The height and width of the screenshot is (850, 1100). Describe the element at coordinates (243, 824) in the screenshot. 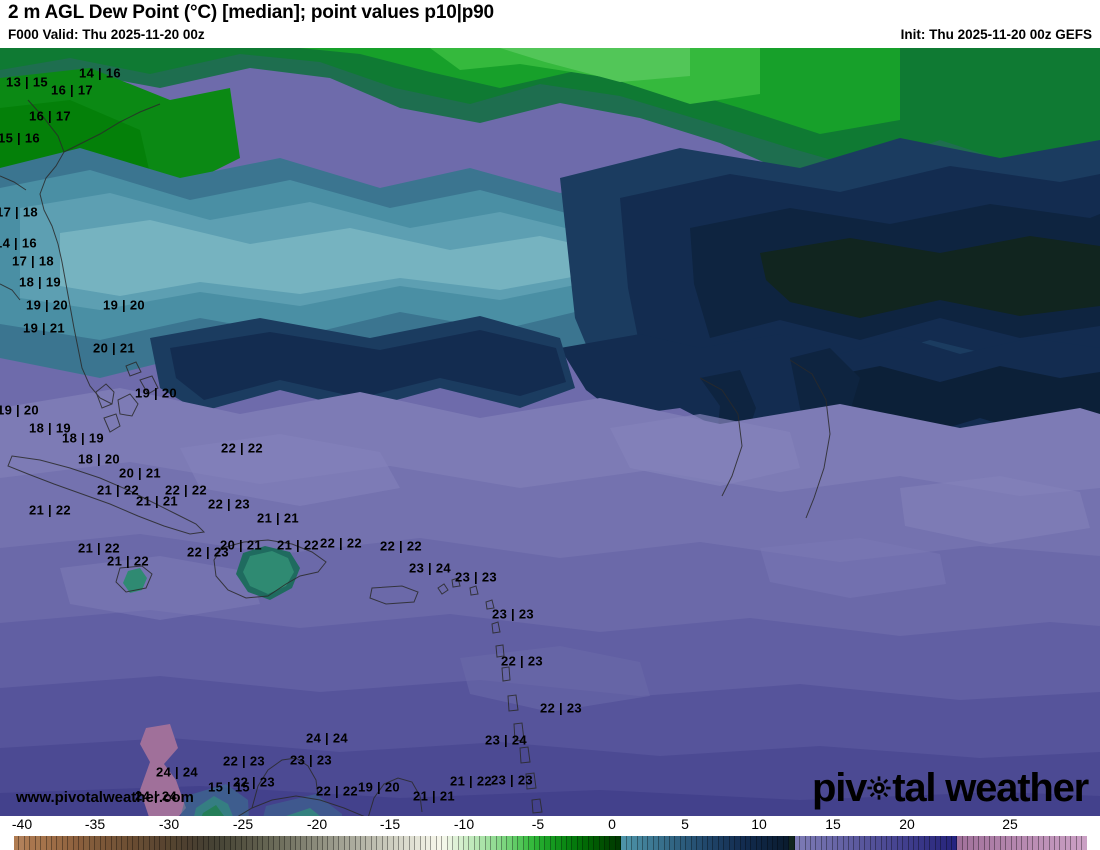

I see `colorbar-tick: -25` at that location.